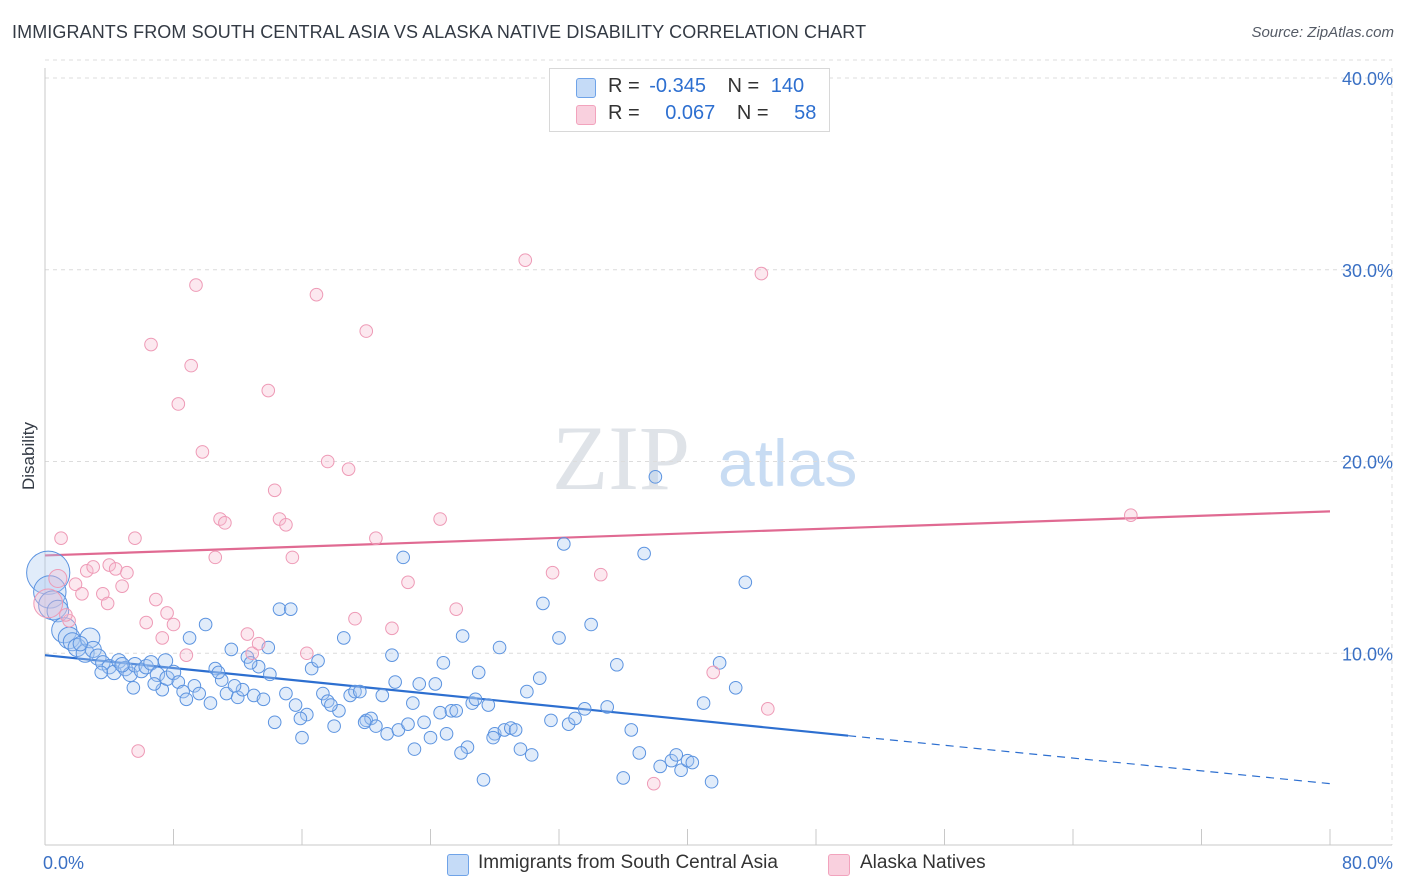 The width and height of the screenshot is (1406, 892). I want to click on bottom-legend-swatch-blue, so click(458, 865).